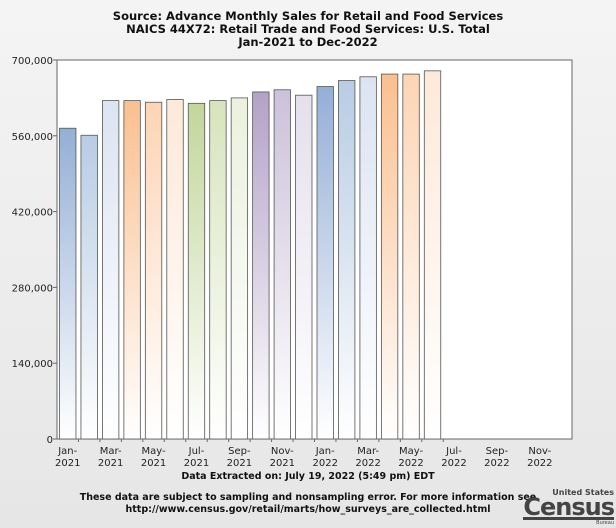 Image resolution: width=616 pixels, height=528 pixels. What do you see at coordinates (32, 364) in the screenshot?
I see `y-tick-label: 140,000` at bounding box center [32, 364].